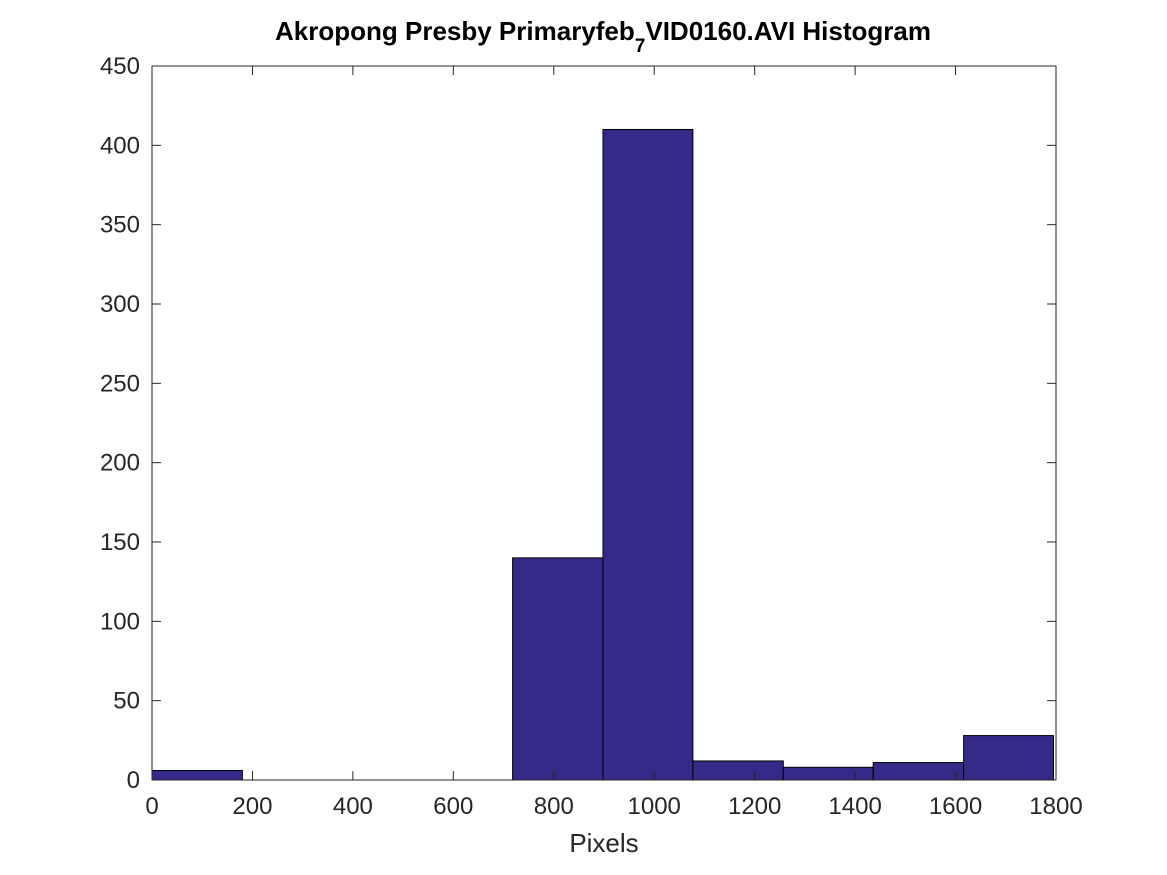 Image resolution: width=1167 pixels, height=875 pixels. What do you see at coordinates (1055, 806) in the screenshot?
I see `x-tick-label-9: 1800` at bounding box center [1055, 806].